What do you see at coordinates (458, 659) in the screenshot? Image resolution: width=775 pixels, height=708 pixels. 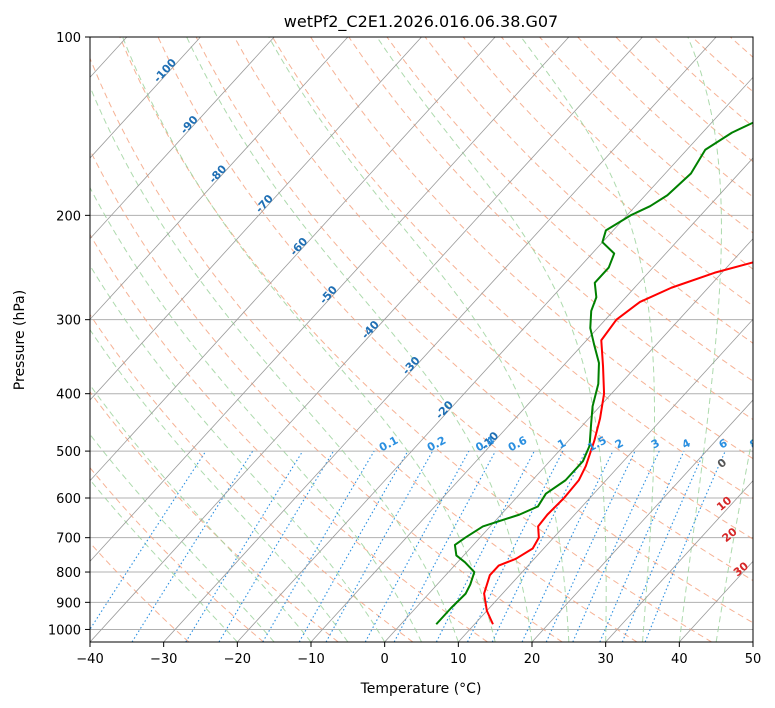 I see `x-tick-label: 10` at bounding box center [458, 659].